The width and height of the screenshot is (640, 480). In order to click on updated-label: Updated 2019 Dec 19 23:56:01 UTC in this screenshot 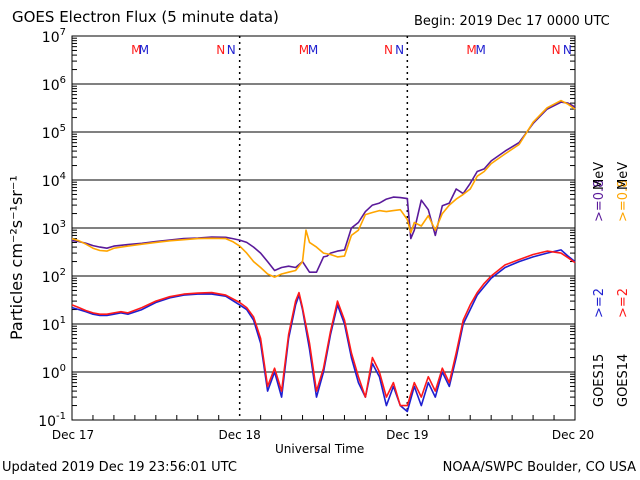, I will do `click(119, 467)`.